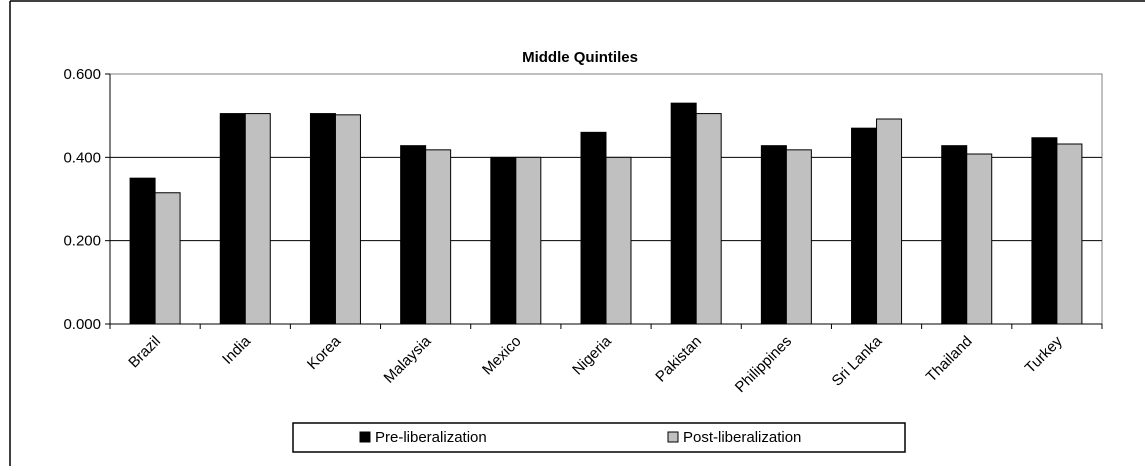 Image resolution: width=1145 pixels, height=471 pixels. Describe the element at coordinates (678, 359) in the screenshot. I see `x-category-label: Pakistan` at that location.